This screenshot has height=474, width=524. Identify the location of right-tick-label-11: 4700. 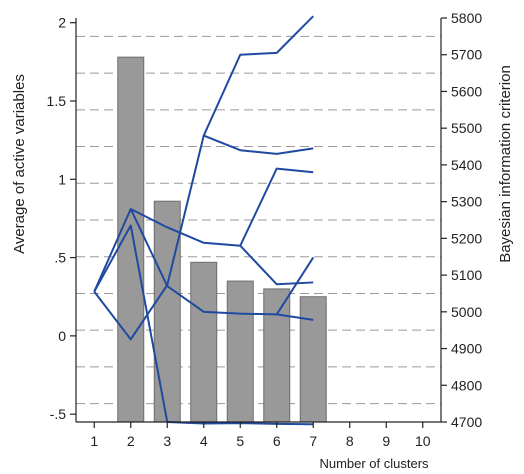
(466, 422).